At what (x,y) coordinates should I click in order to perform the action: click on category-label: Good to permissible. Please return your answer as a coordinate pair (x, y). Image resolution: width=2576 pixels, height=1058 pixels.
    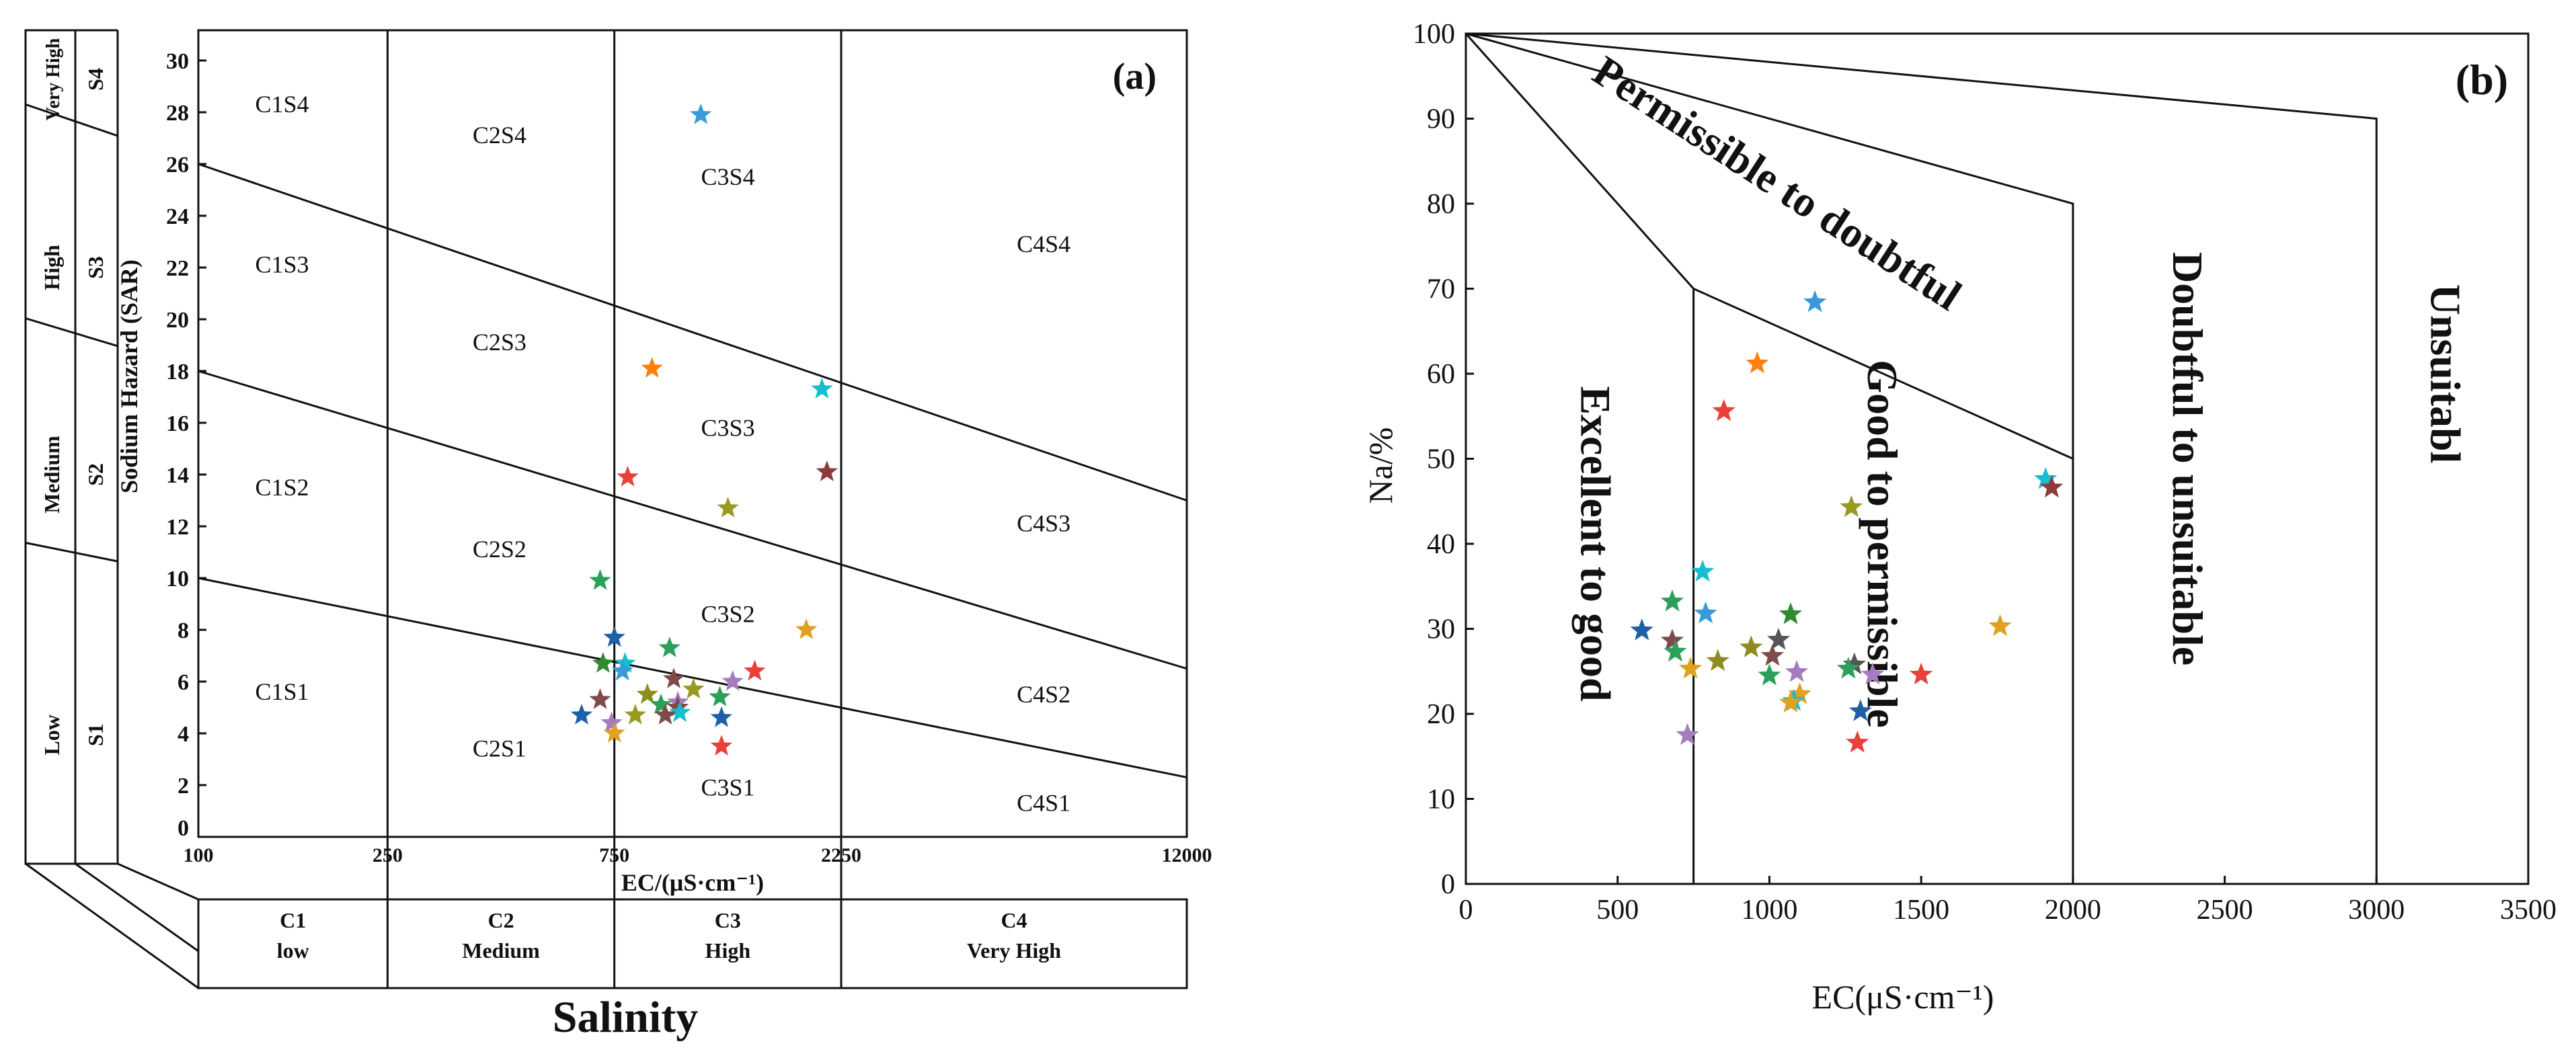
    Looking at the image, I should click on (1883, 544).